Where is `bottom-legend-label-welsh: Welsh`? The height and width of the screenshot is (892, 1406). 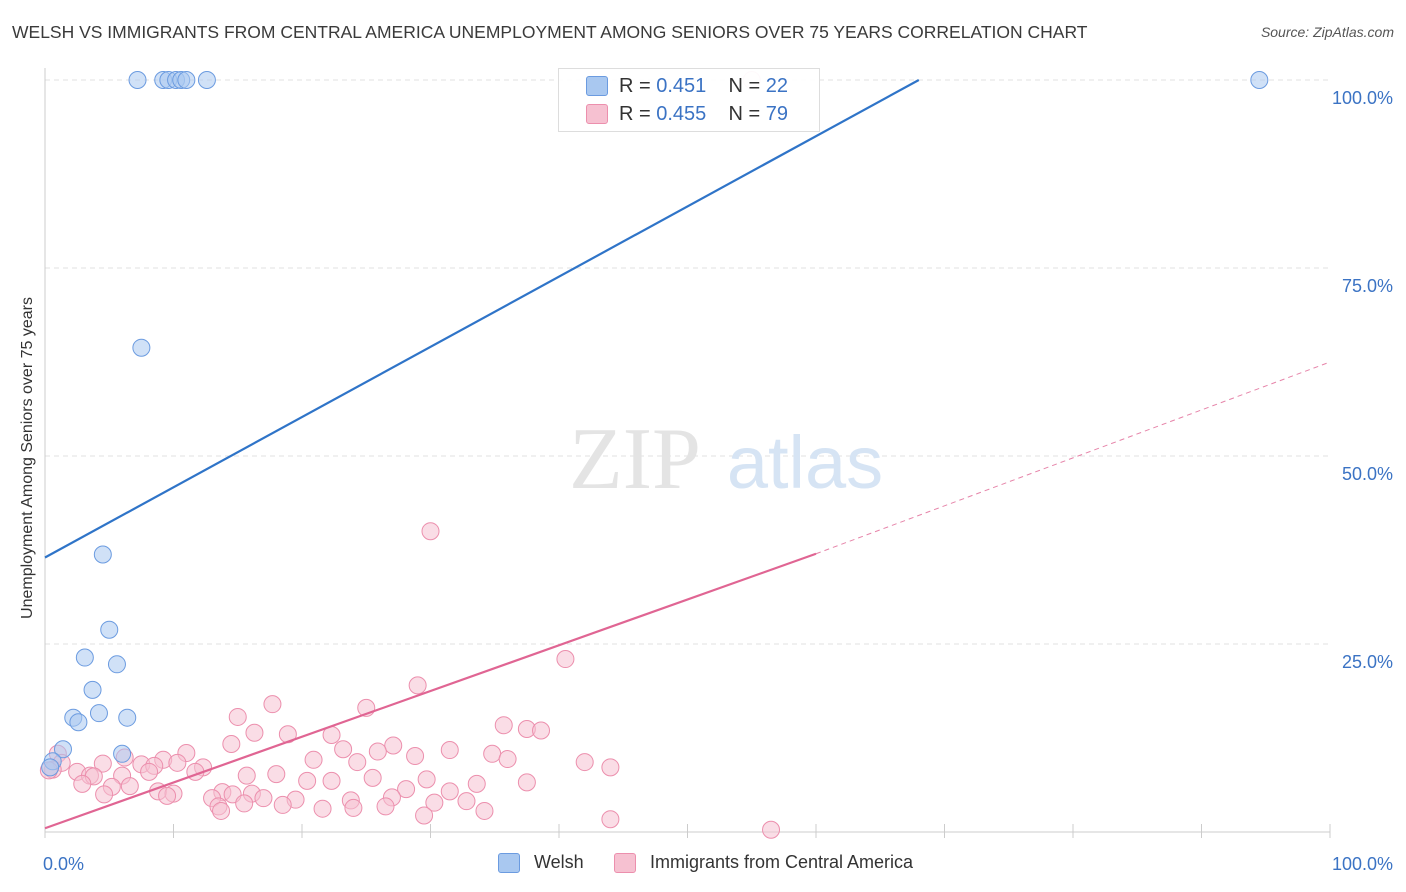 bottom-legend-label-welsh: Welsh is located at coordinates (559, 862).